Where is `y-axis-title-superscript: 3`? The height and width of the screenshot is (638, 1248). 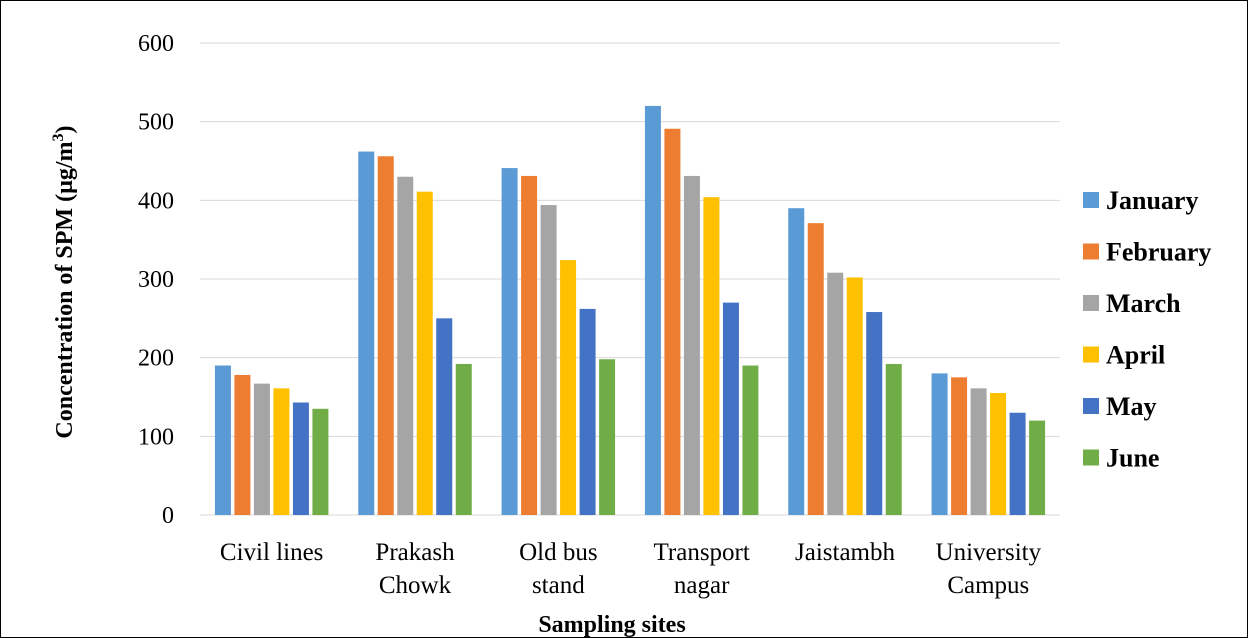
y-axis-title-superscript: 3 is located at coordinates (58, 137).